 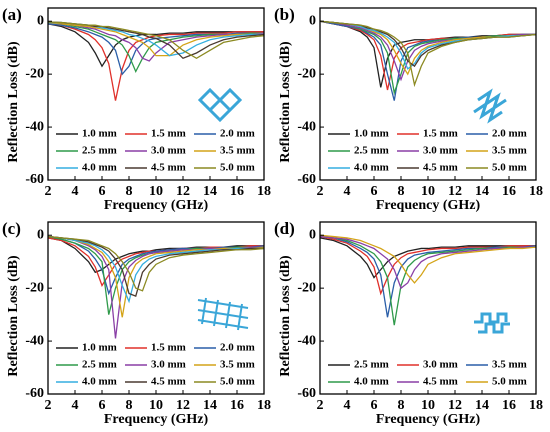 What do you see at coordinates (320, 191) in the screenshot?
I see `x-tick-label: 2` at bounding box center [320, 191].